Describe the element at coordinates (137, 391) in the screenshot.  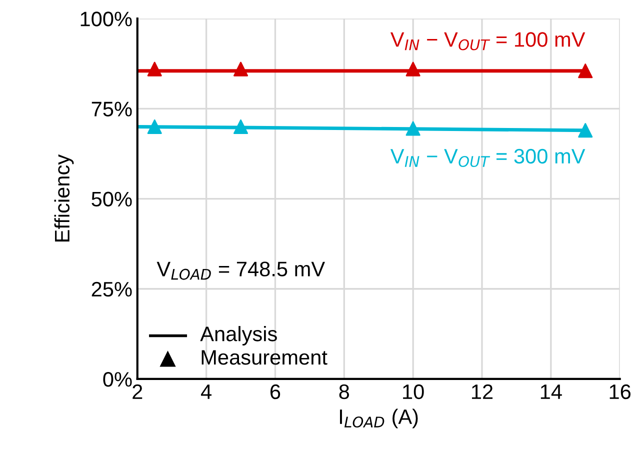
I see `x-tick-label: 2` at that location.